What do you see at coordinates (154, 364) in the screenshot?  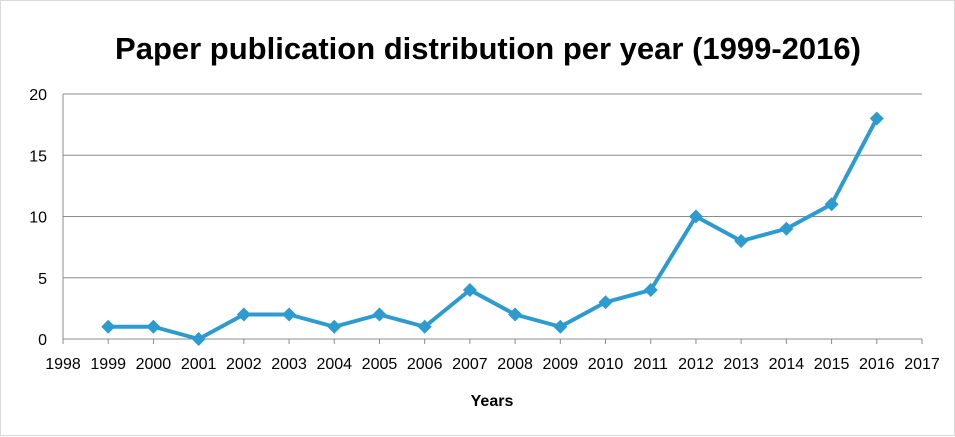 I see `x-tick-label: 2000` at bounding box center [154, 364].